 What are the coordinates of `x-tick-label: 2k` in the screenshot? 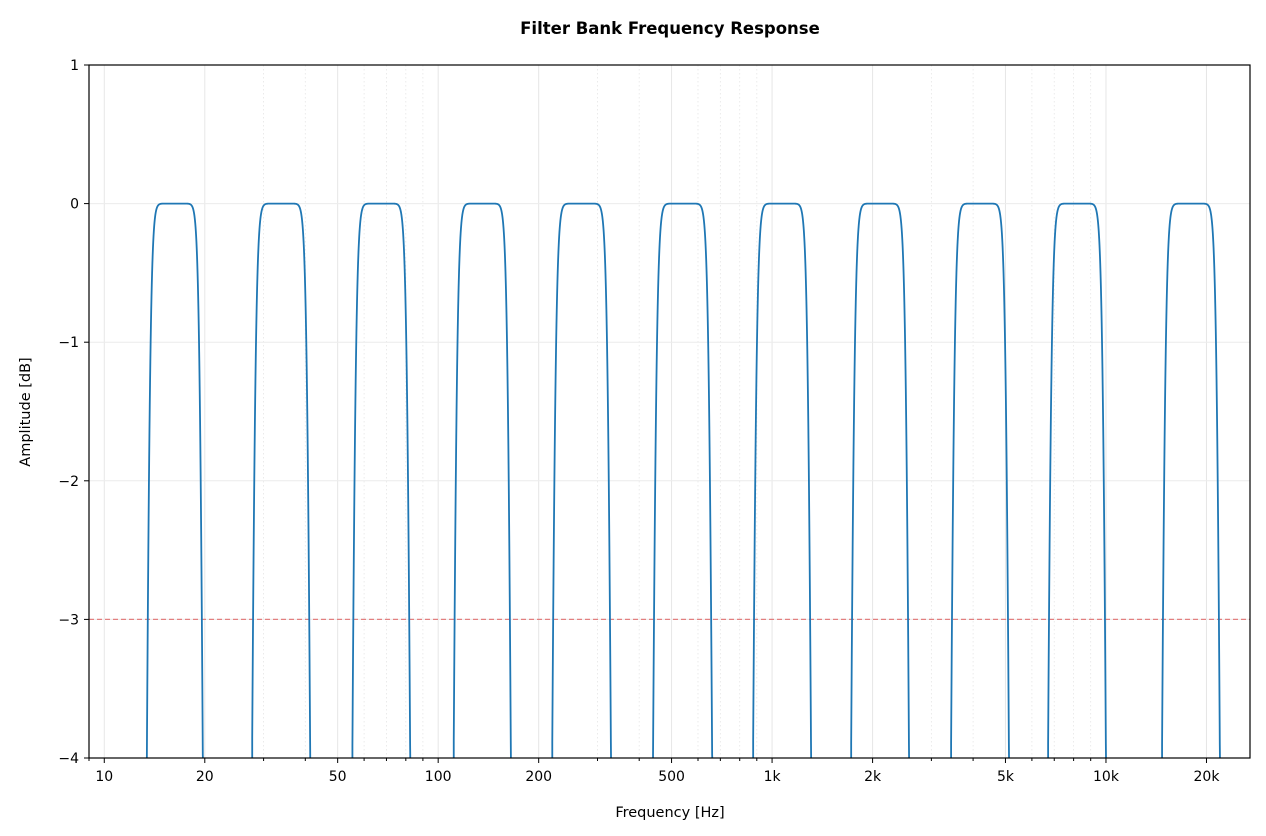 It's located at (873, 777).